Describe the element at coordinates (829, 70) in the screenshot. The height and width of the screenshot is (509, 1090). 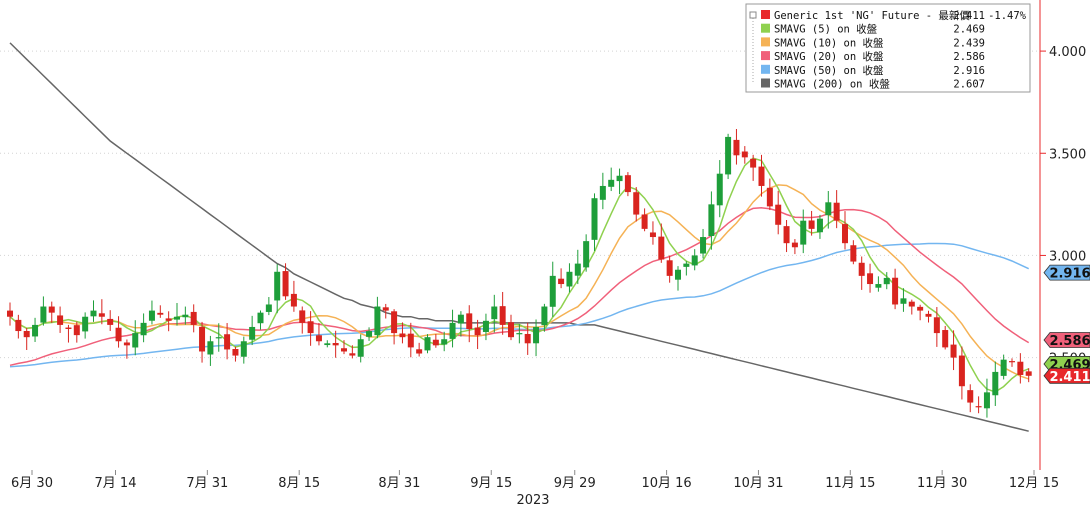
I see `legend-series-name: SMAVG (50) on 收盤` at that location.